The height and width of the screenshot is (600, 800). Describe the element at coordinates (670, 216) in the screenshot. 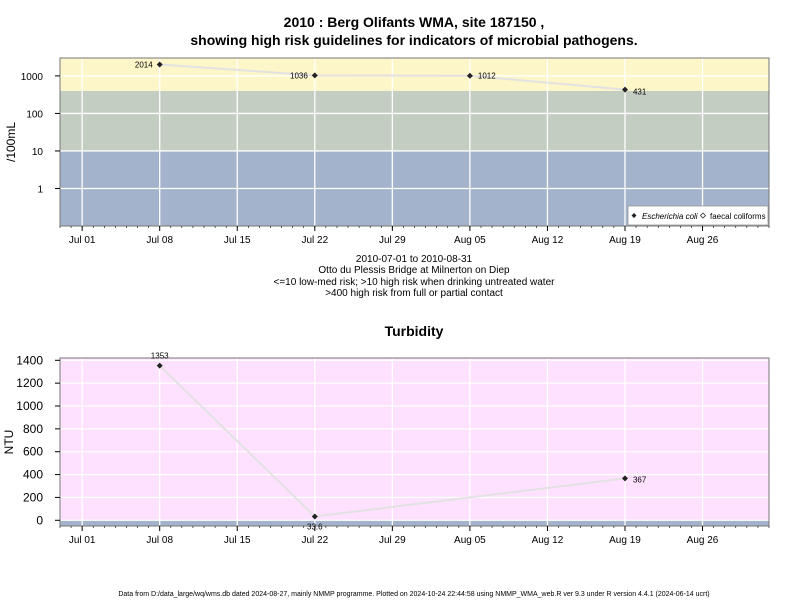

I see `legend-entry-e-coli: Escherichia coli` at that location.